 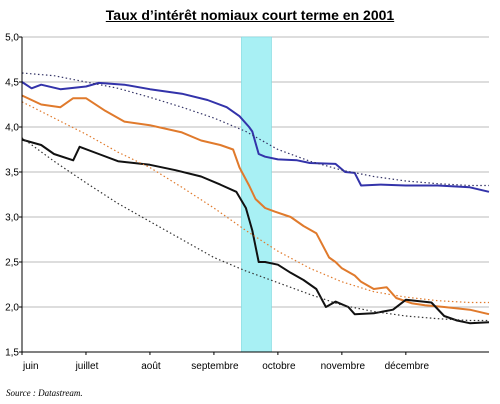 What do you see at coordinates (12, 83) in the screenshot?
I see `y-tick-label: 4,5` at bounding box center [12, 83].